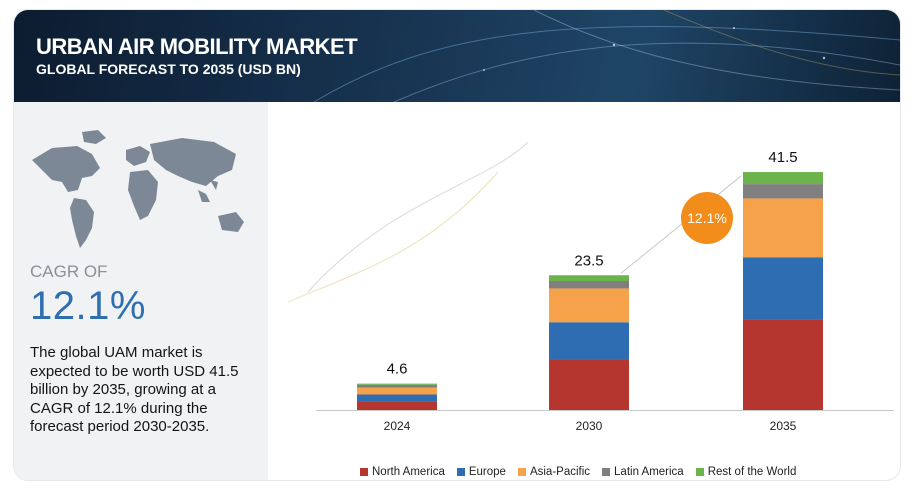 The width and height of the screenshot is (916, 491). What do you see at coordinates (783, 364) in the screenshot?
I see `bar-segment-2035-north-america` at bounding box center [783, 364].